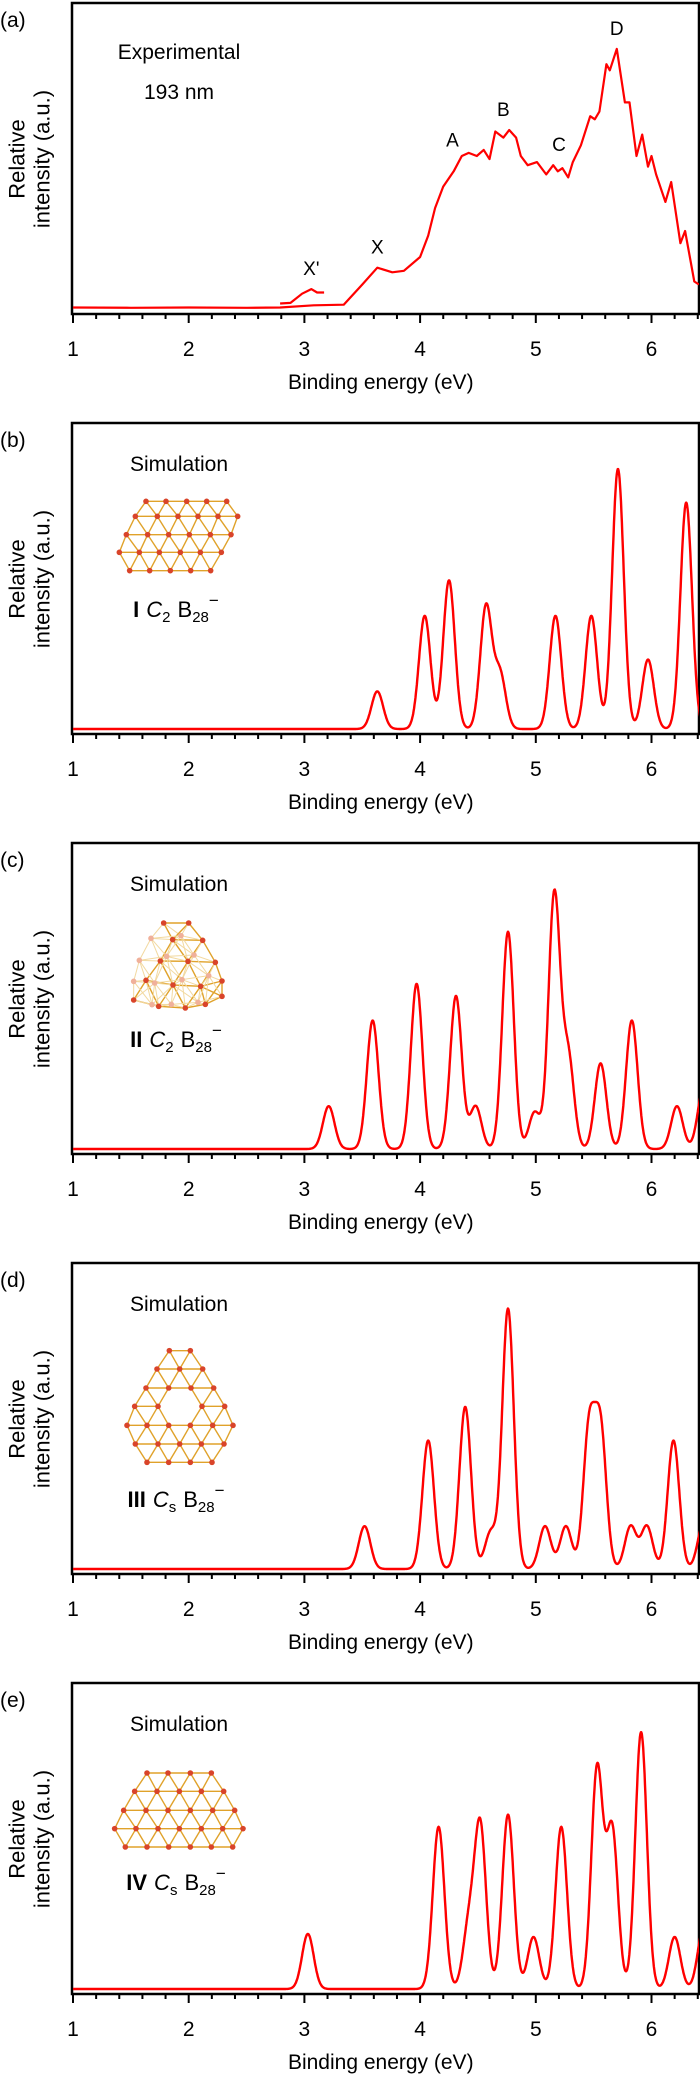  I want to click on charge-superscript: −, so click(221, 1873).